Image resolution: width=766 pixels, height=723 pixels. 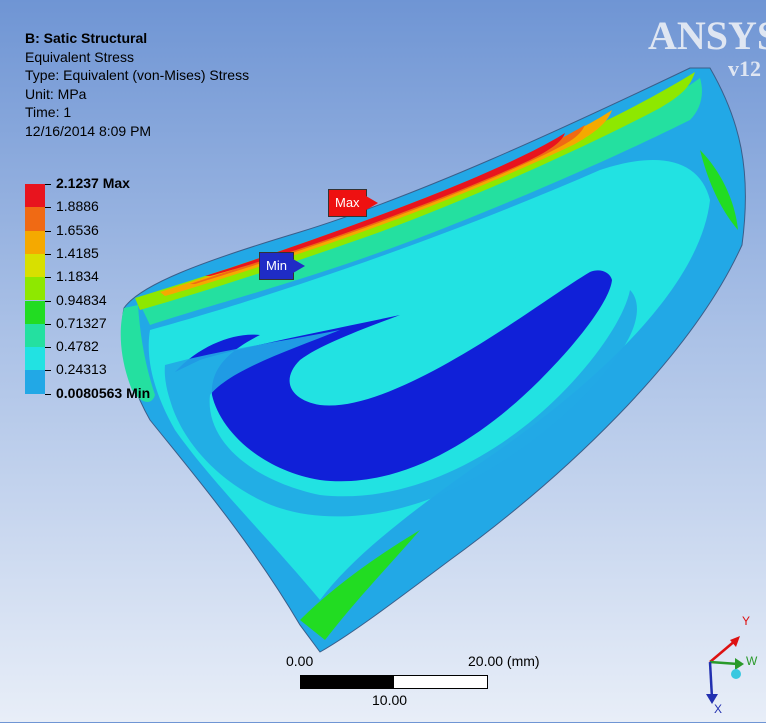 I want to click on axis-triad: Y W X, so click(x=725, y=665).